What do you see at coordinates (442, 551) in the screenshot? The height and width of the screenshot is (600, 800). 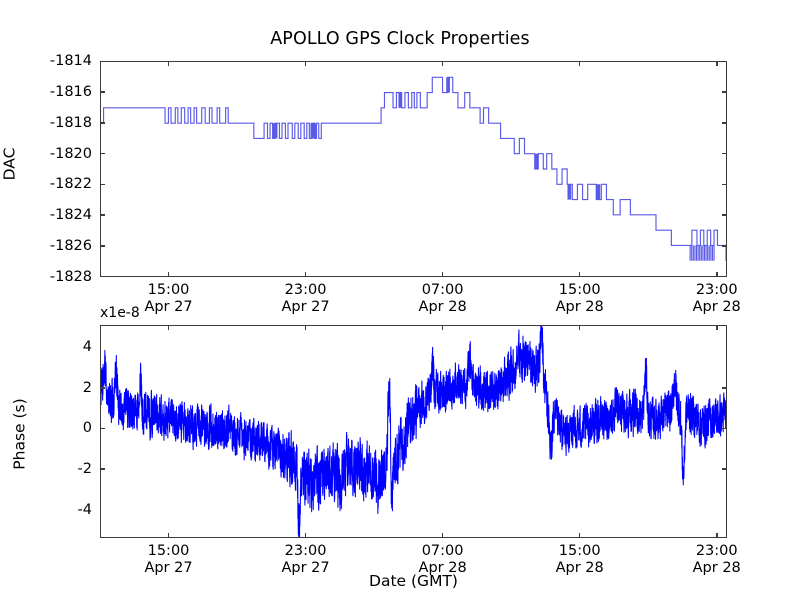 I see `phase-xtick-time: 07:00` at bounding box center [442, 551].